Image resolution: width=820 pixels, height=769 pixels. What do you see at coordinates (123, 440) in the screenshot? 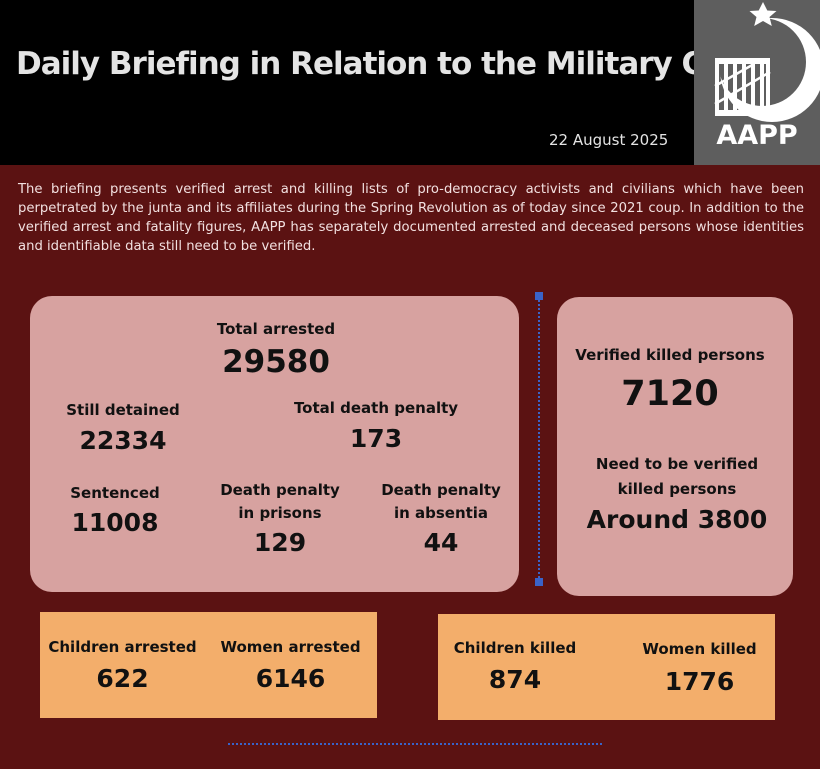
I see `still-detained-value: 22334` at bounding box center [123, 440].